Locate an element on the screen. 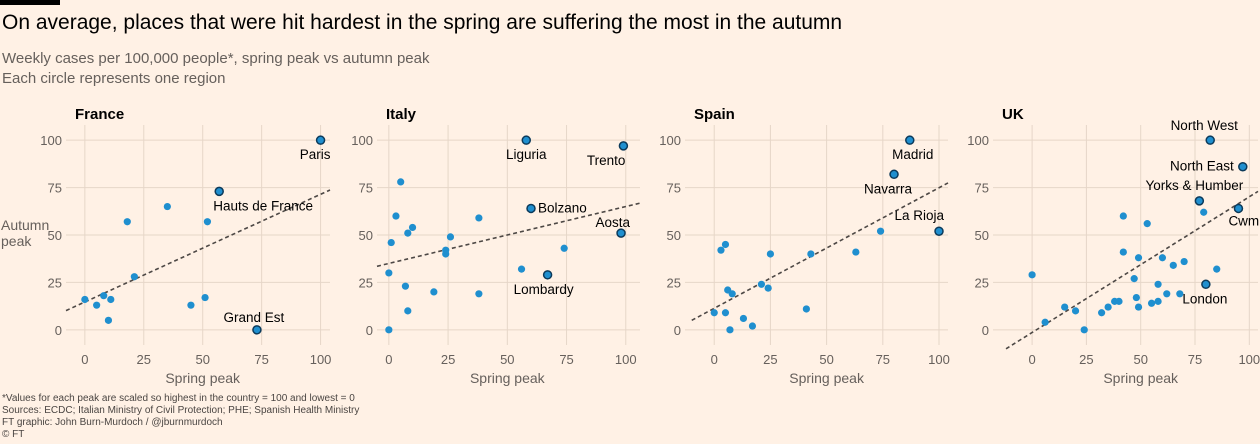  y-axis-label-line: peak is located at coordinates (16, 241).